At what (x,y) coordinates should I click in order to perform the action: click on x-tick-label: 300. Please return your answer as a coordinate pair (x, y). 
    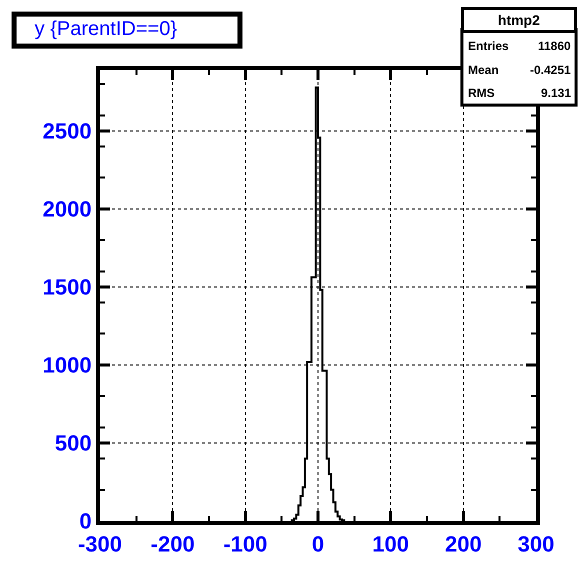
    Looking at the image, I should click on (536, 543).